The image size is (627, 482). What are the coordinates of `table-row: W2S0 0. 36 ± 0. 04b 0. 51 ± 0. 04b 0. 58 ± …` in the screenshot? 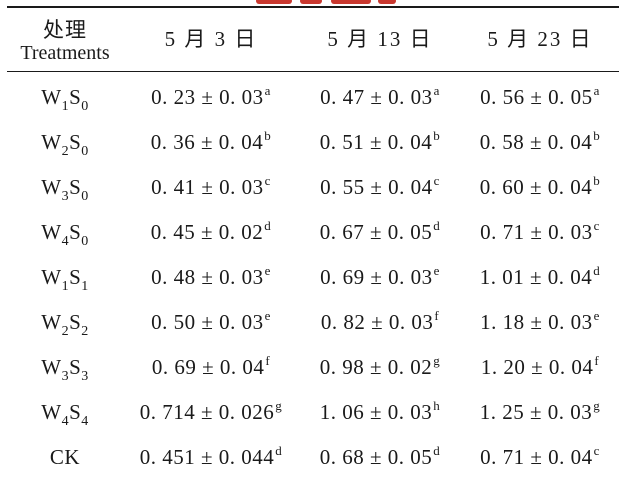 It's located at (313, 142).